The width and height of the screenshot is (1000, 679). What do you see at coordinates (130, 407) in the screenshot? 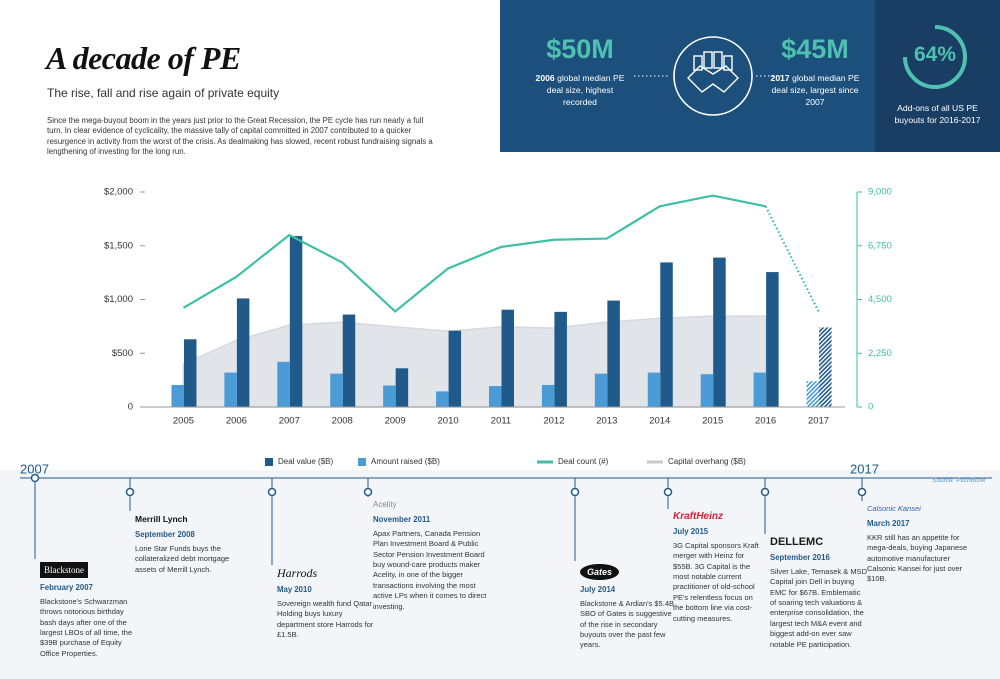
I see `y-tick-label: 0` at bounding box center [130, 407].